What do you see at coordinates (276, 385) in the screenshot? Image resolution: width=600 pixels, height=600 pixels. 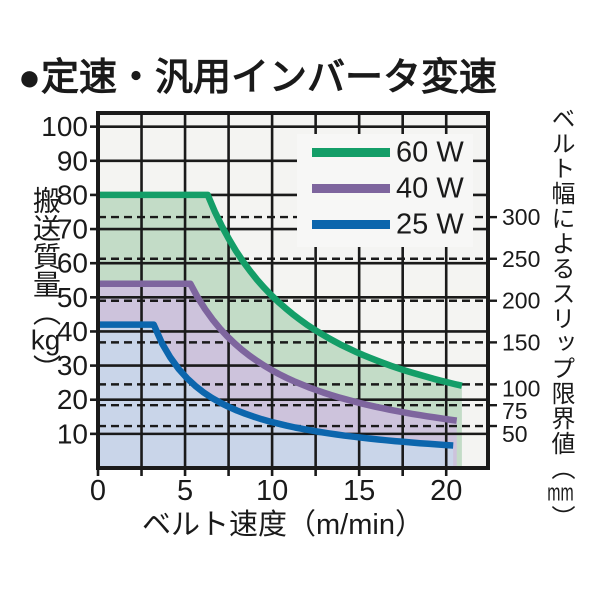 I see `series-line-25W` at bounding box center [276, 385].